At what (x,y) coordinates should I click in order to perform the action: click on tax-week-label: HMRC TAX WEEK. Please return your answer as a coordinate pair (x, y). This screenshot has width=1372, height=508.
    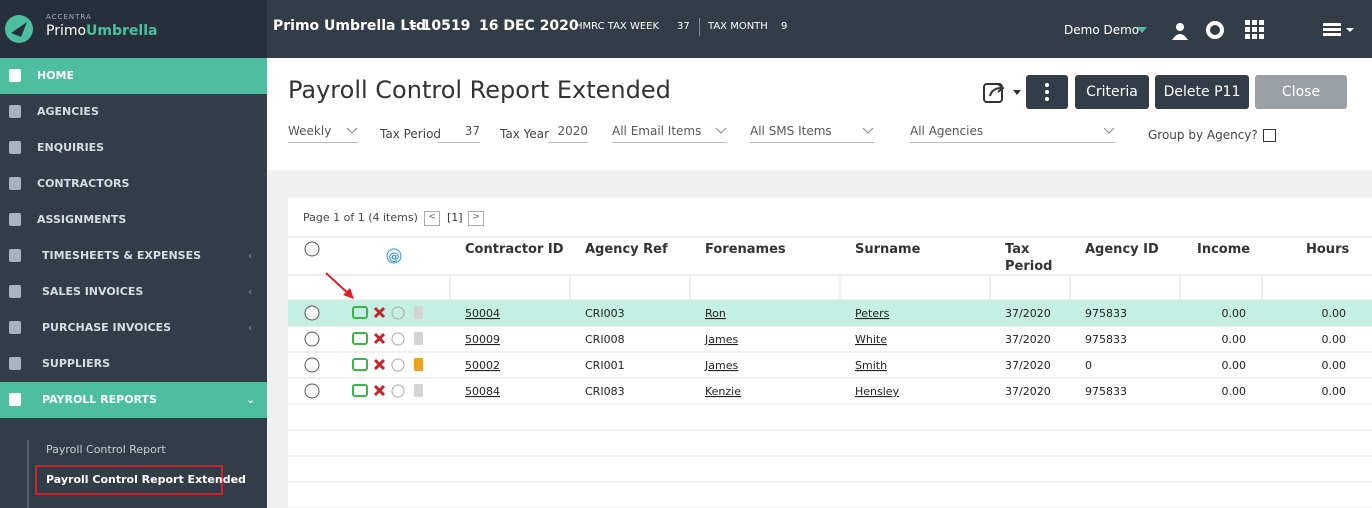
    Looking at the image, I should click on (617, 26).